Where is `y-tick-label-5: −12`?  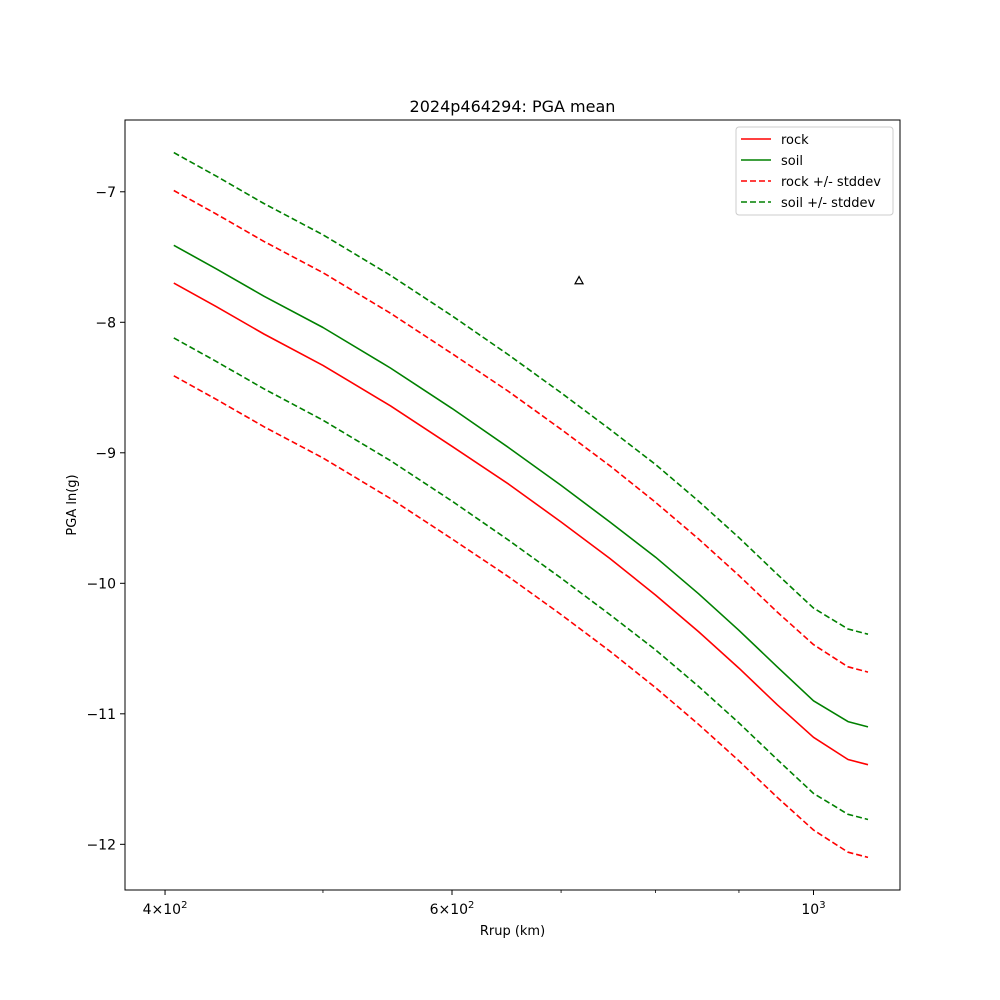 y-tick-label-5: −12 is located at coordinates (101, 845).